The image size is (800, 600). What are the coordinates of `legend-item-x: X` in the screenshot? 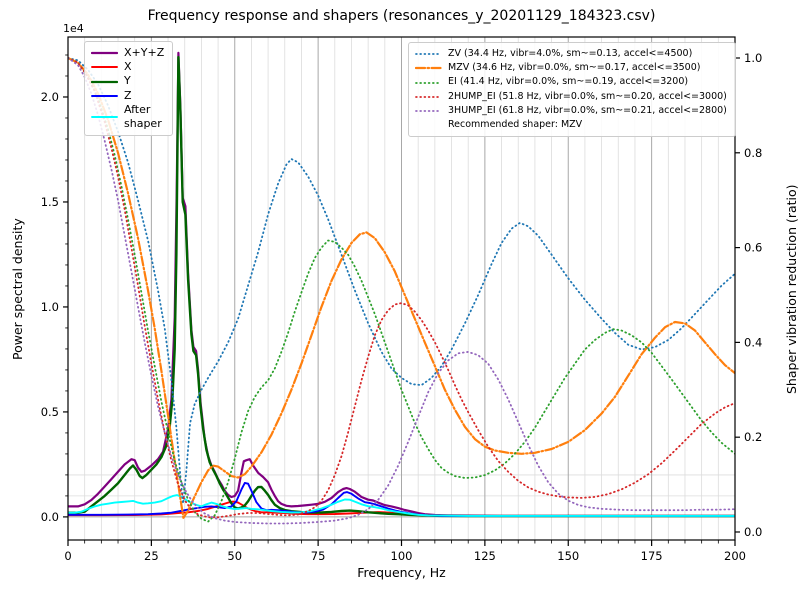 It's located at (127, 67).